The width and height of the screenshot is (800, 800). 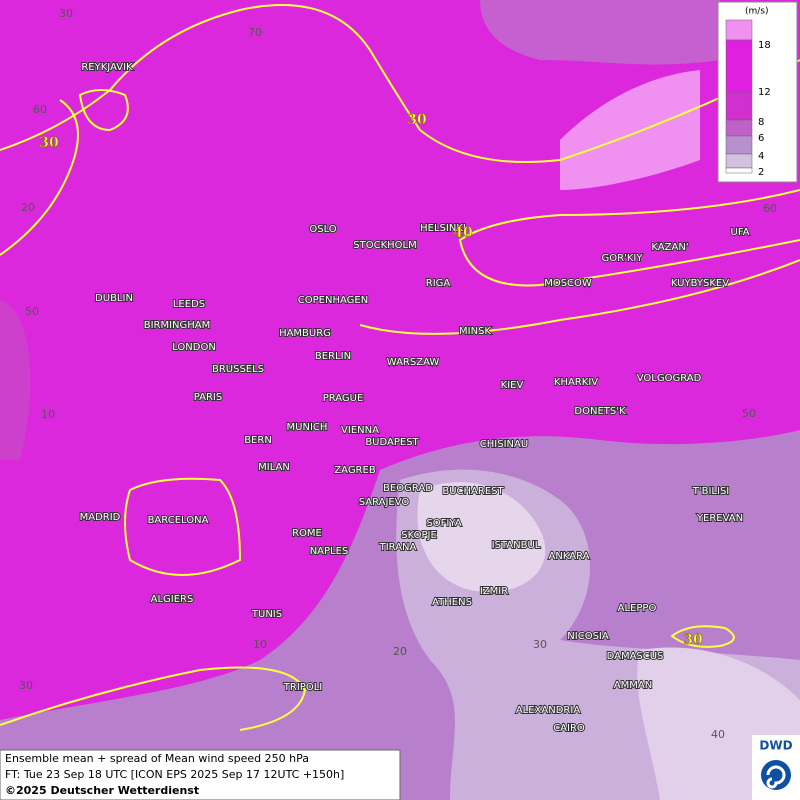 I want to click on city-label: AMMAN, so click(x=633, y=685).